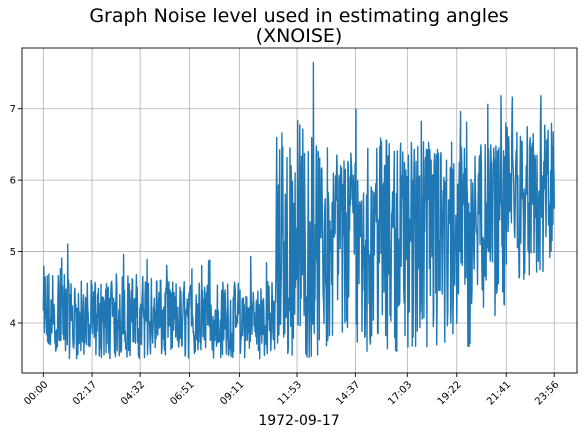 Image resolution: width=585 pixels, height=433 pixels. Describe the element at coordinates (450, 393) in the screenshot. I see `x-tick-label: 19:22` at that location.